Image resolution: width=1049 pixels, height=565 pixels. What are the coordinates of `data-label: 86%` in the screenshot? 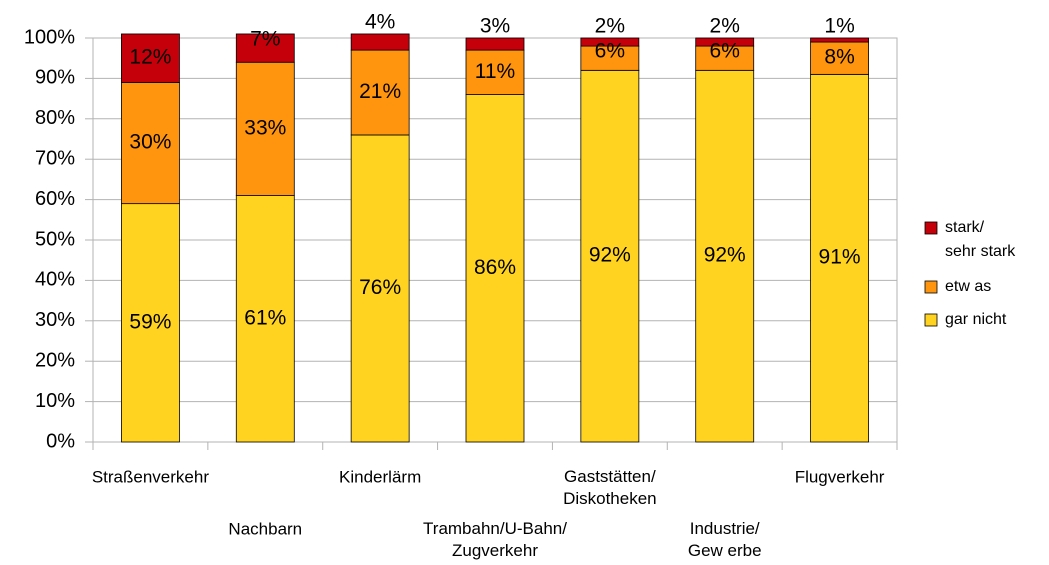 It's located at (495, 267).